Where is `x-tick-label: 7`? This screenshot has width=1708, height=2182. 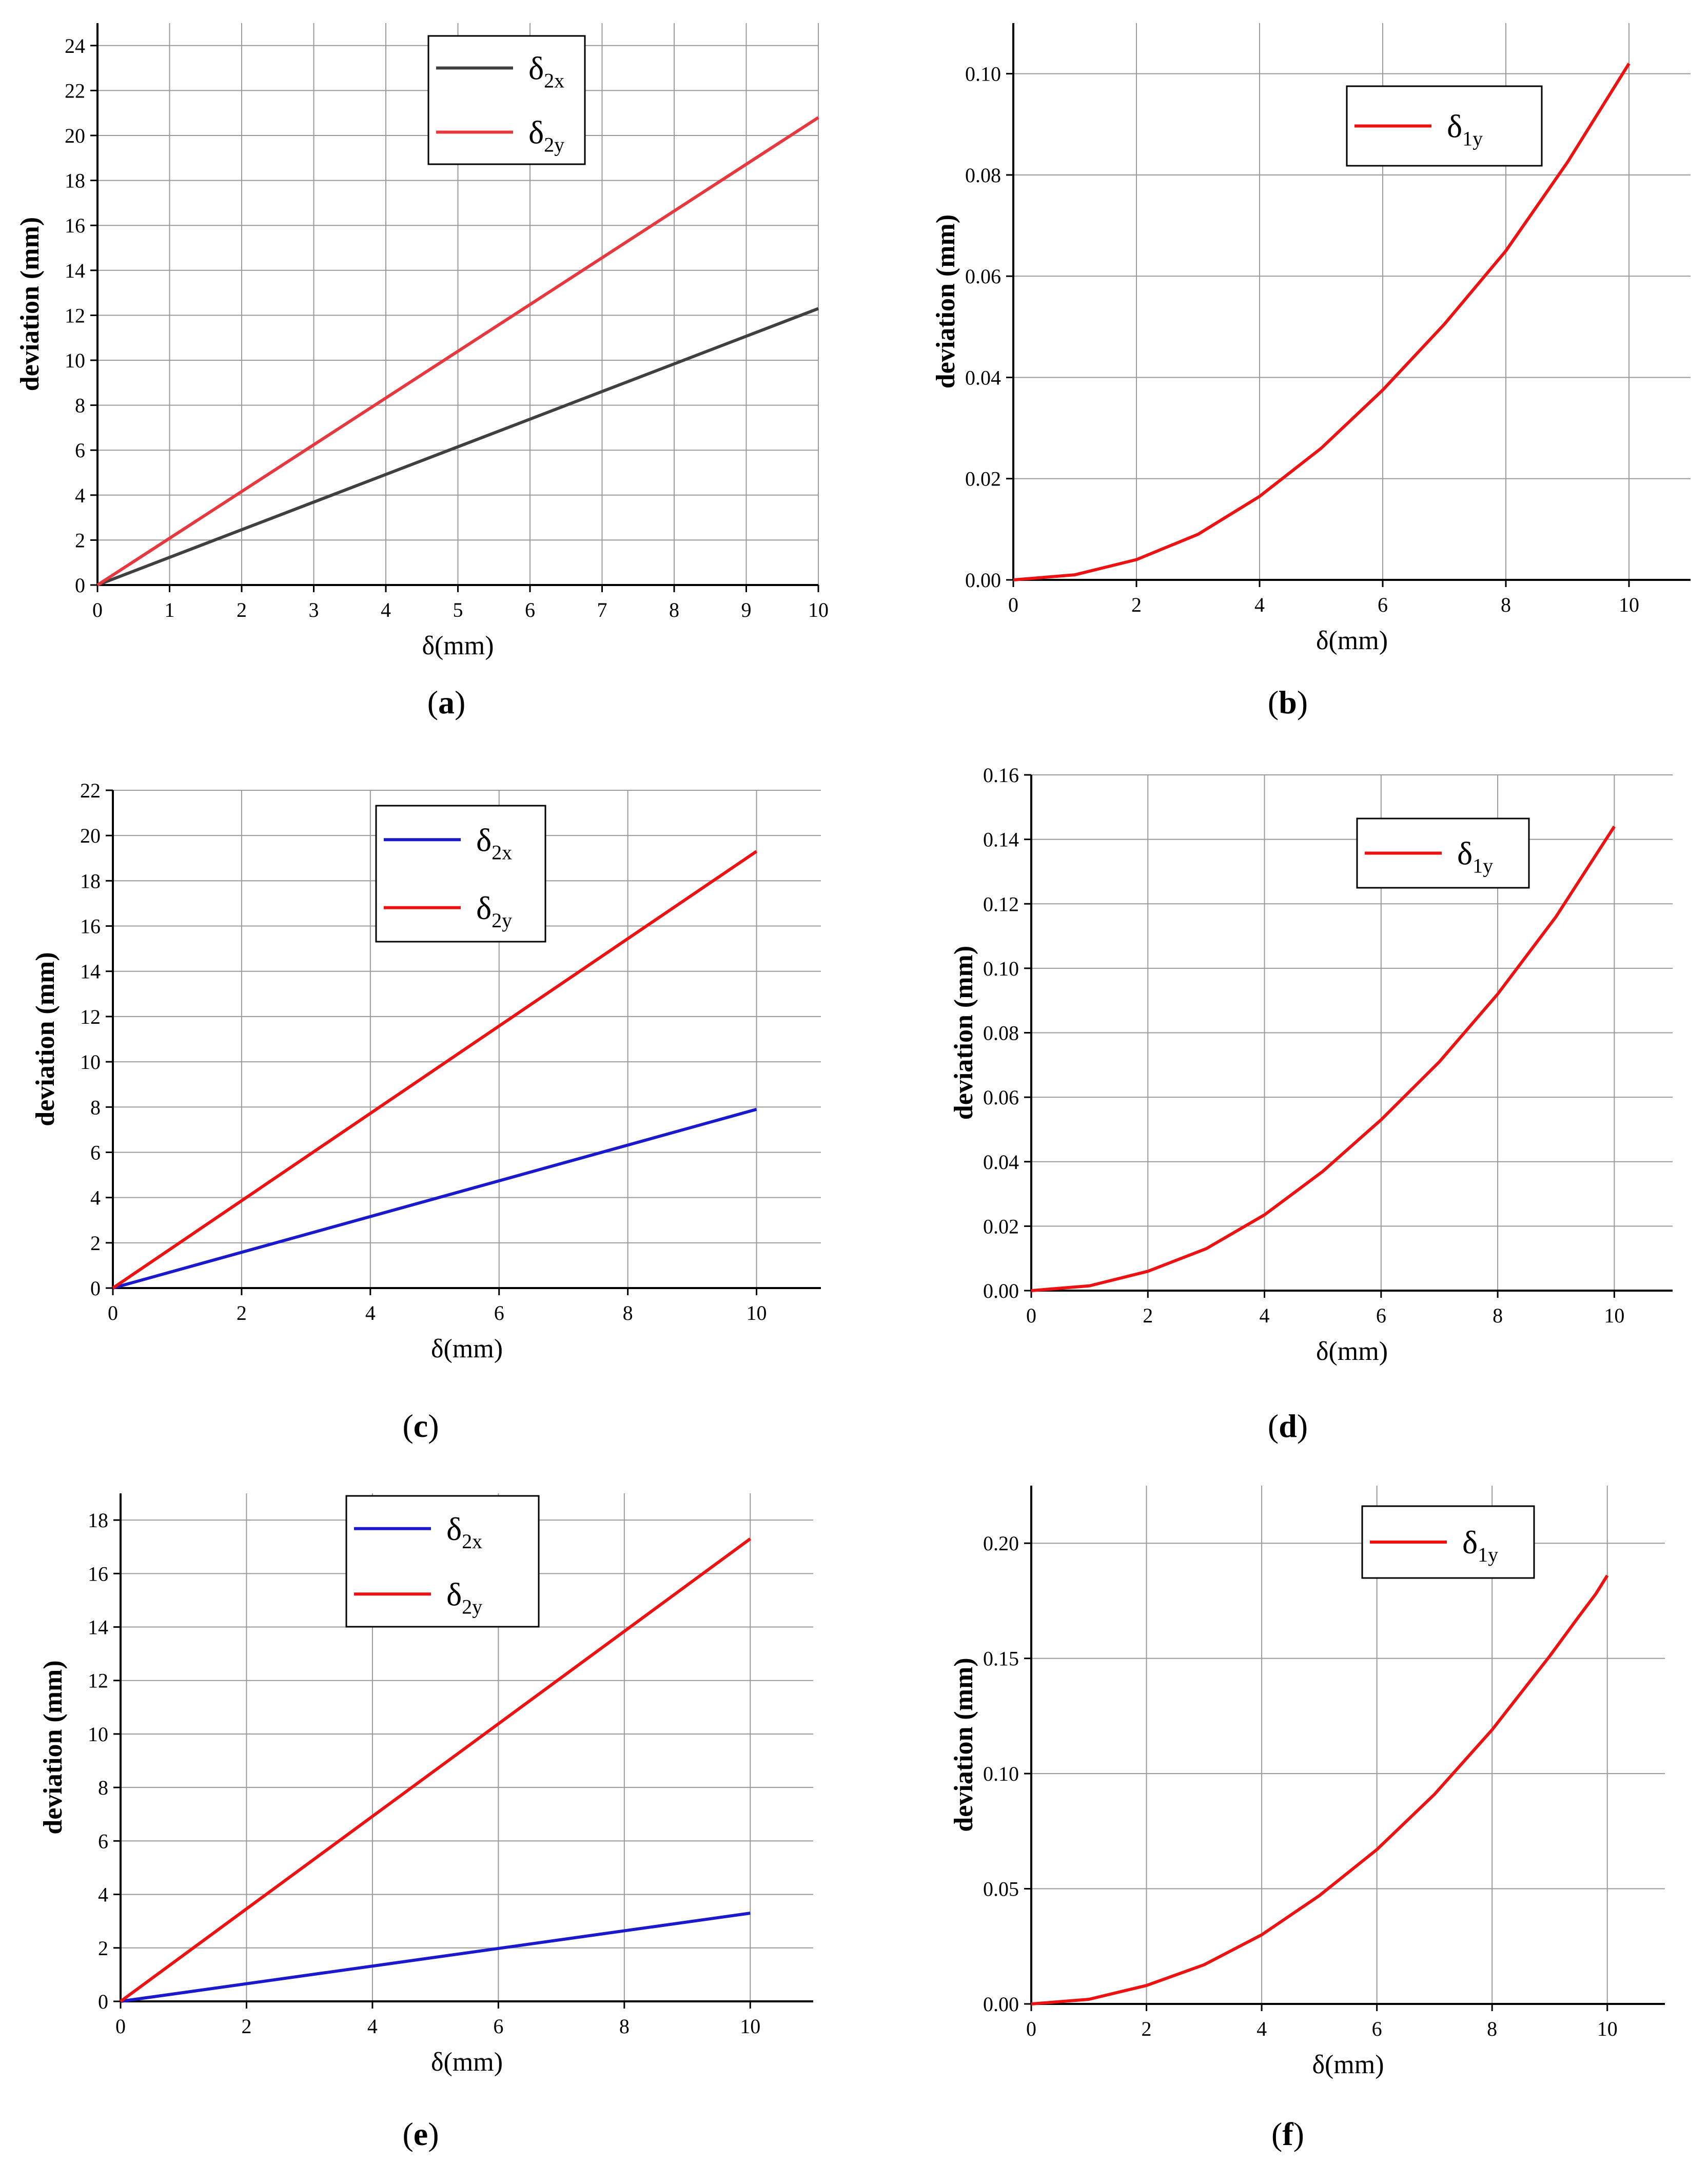 x-tick-label: 7 is located at coordinates (602, 609).